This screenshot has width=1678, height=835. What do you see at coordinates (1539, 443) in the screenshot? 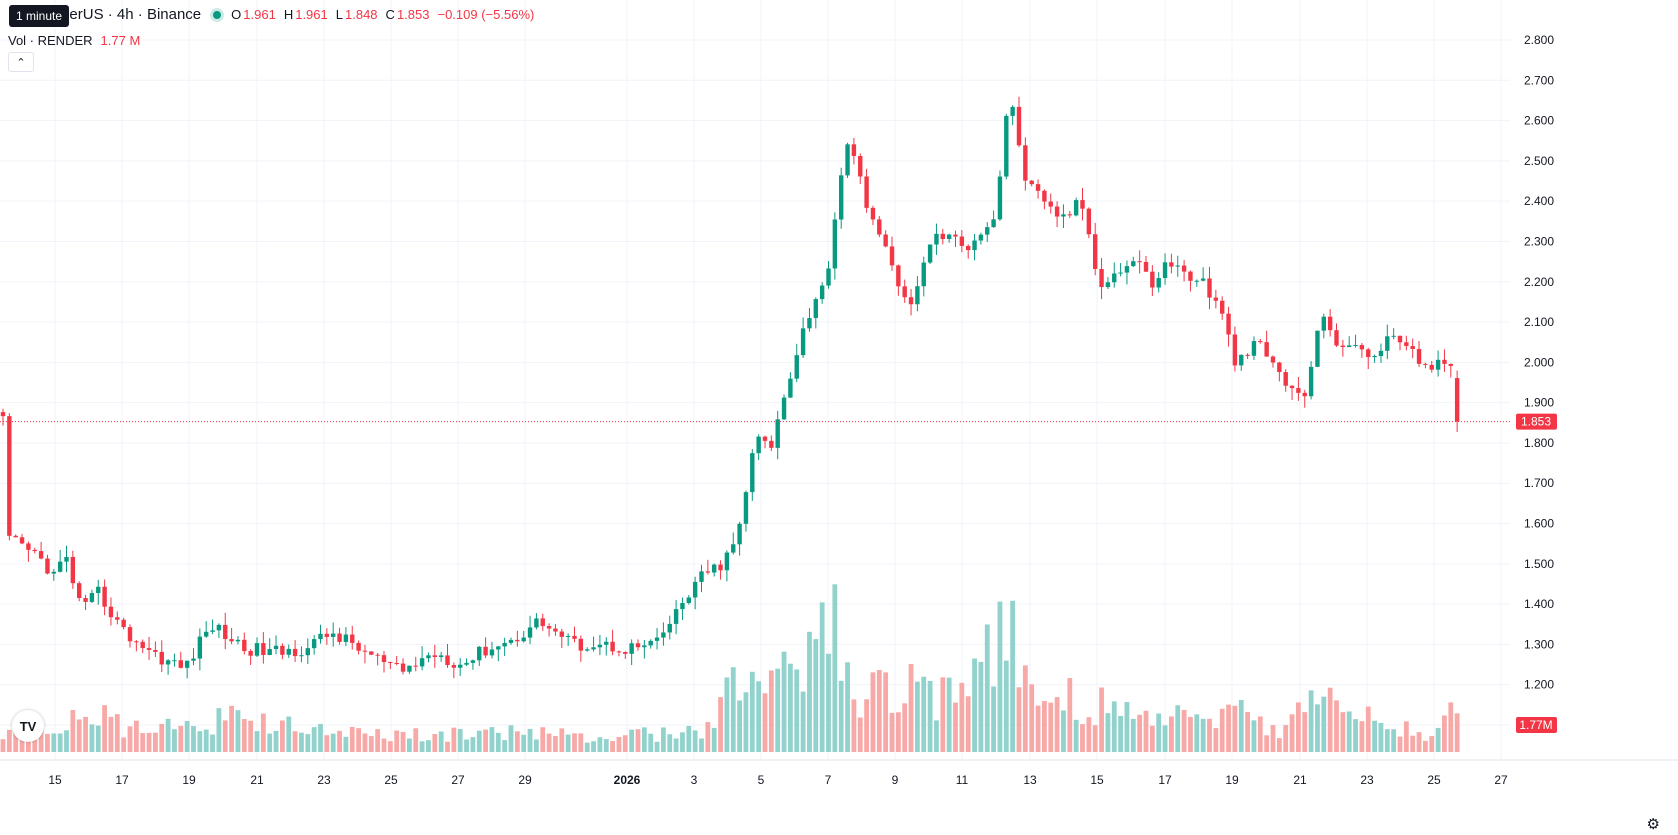
I see `price-tick-label: 1.800` at bounding box center [1539, 443].